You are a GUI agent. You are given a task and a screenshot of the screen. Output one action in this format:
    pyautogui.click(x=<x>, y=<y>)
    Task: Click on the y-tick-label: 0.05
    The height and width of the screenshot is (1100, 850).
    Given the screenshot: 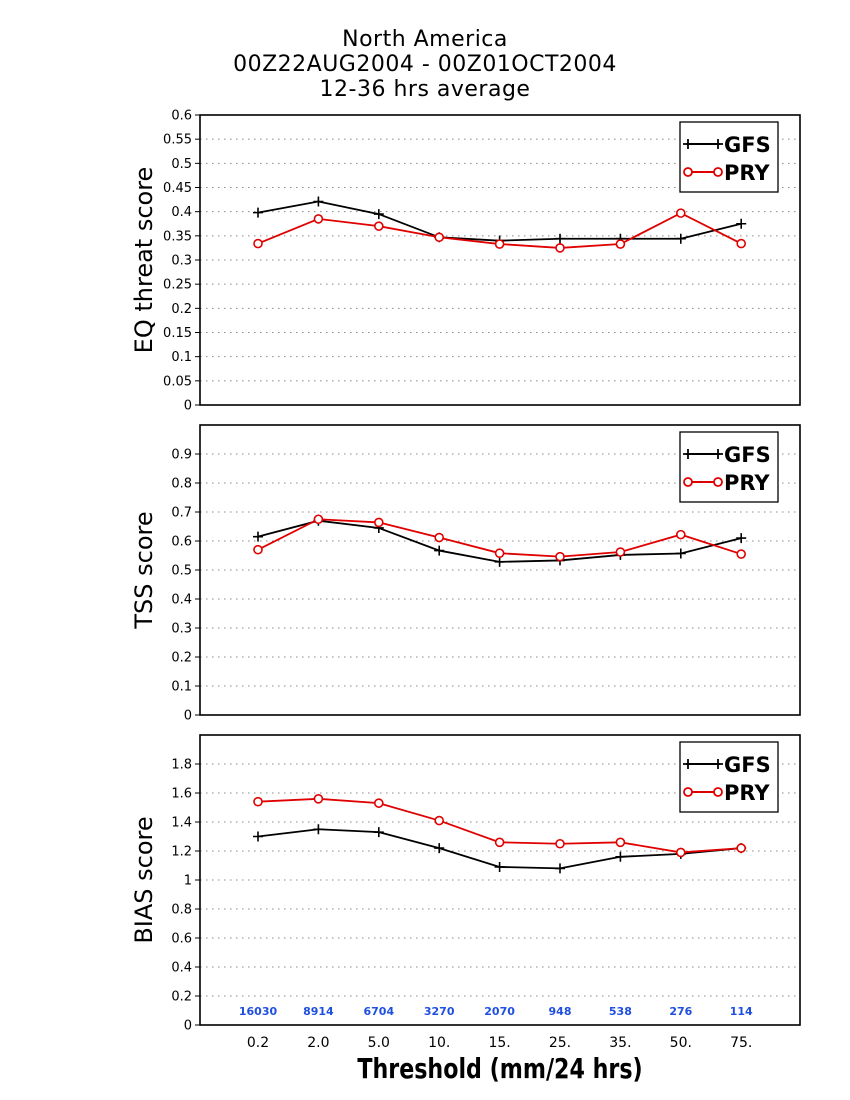 What is the action you would take?
    pyautogui.click(x=177, y=381)
    